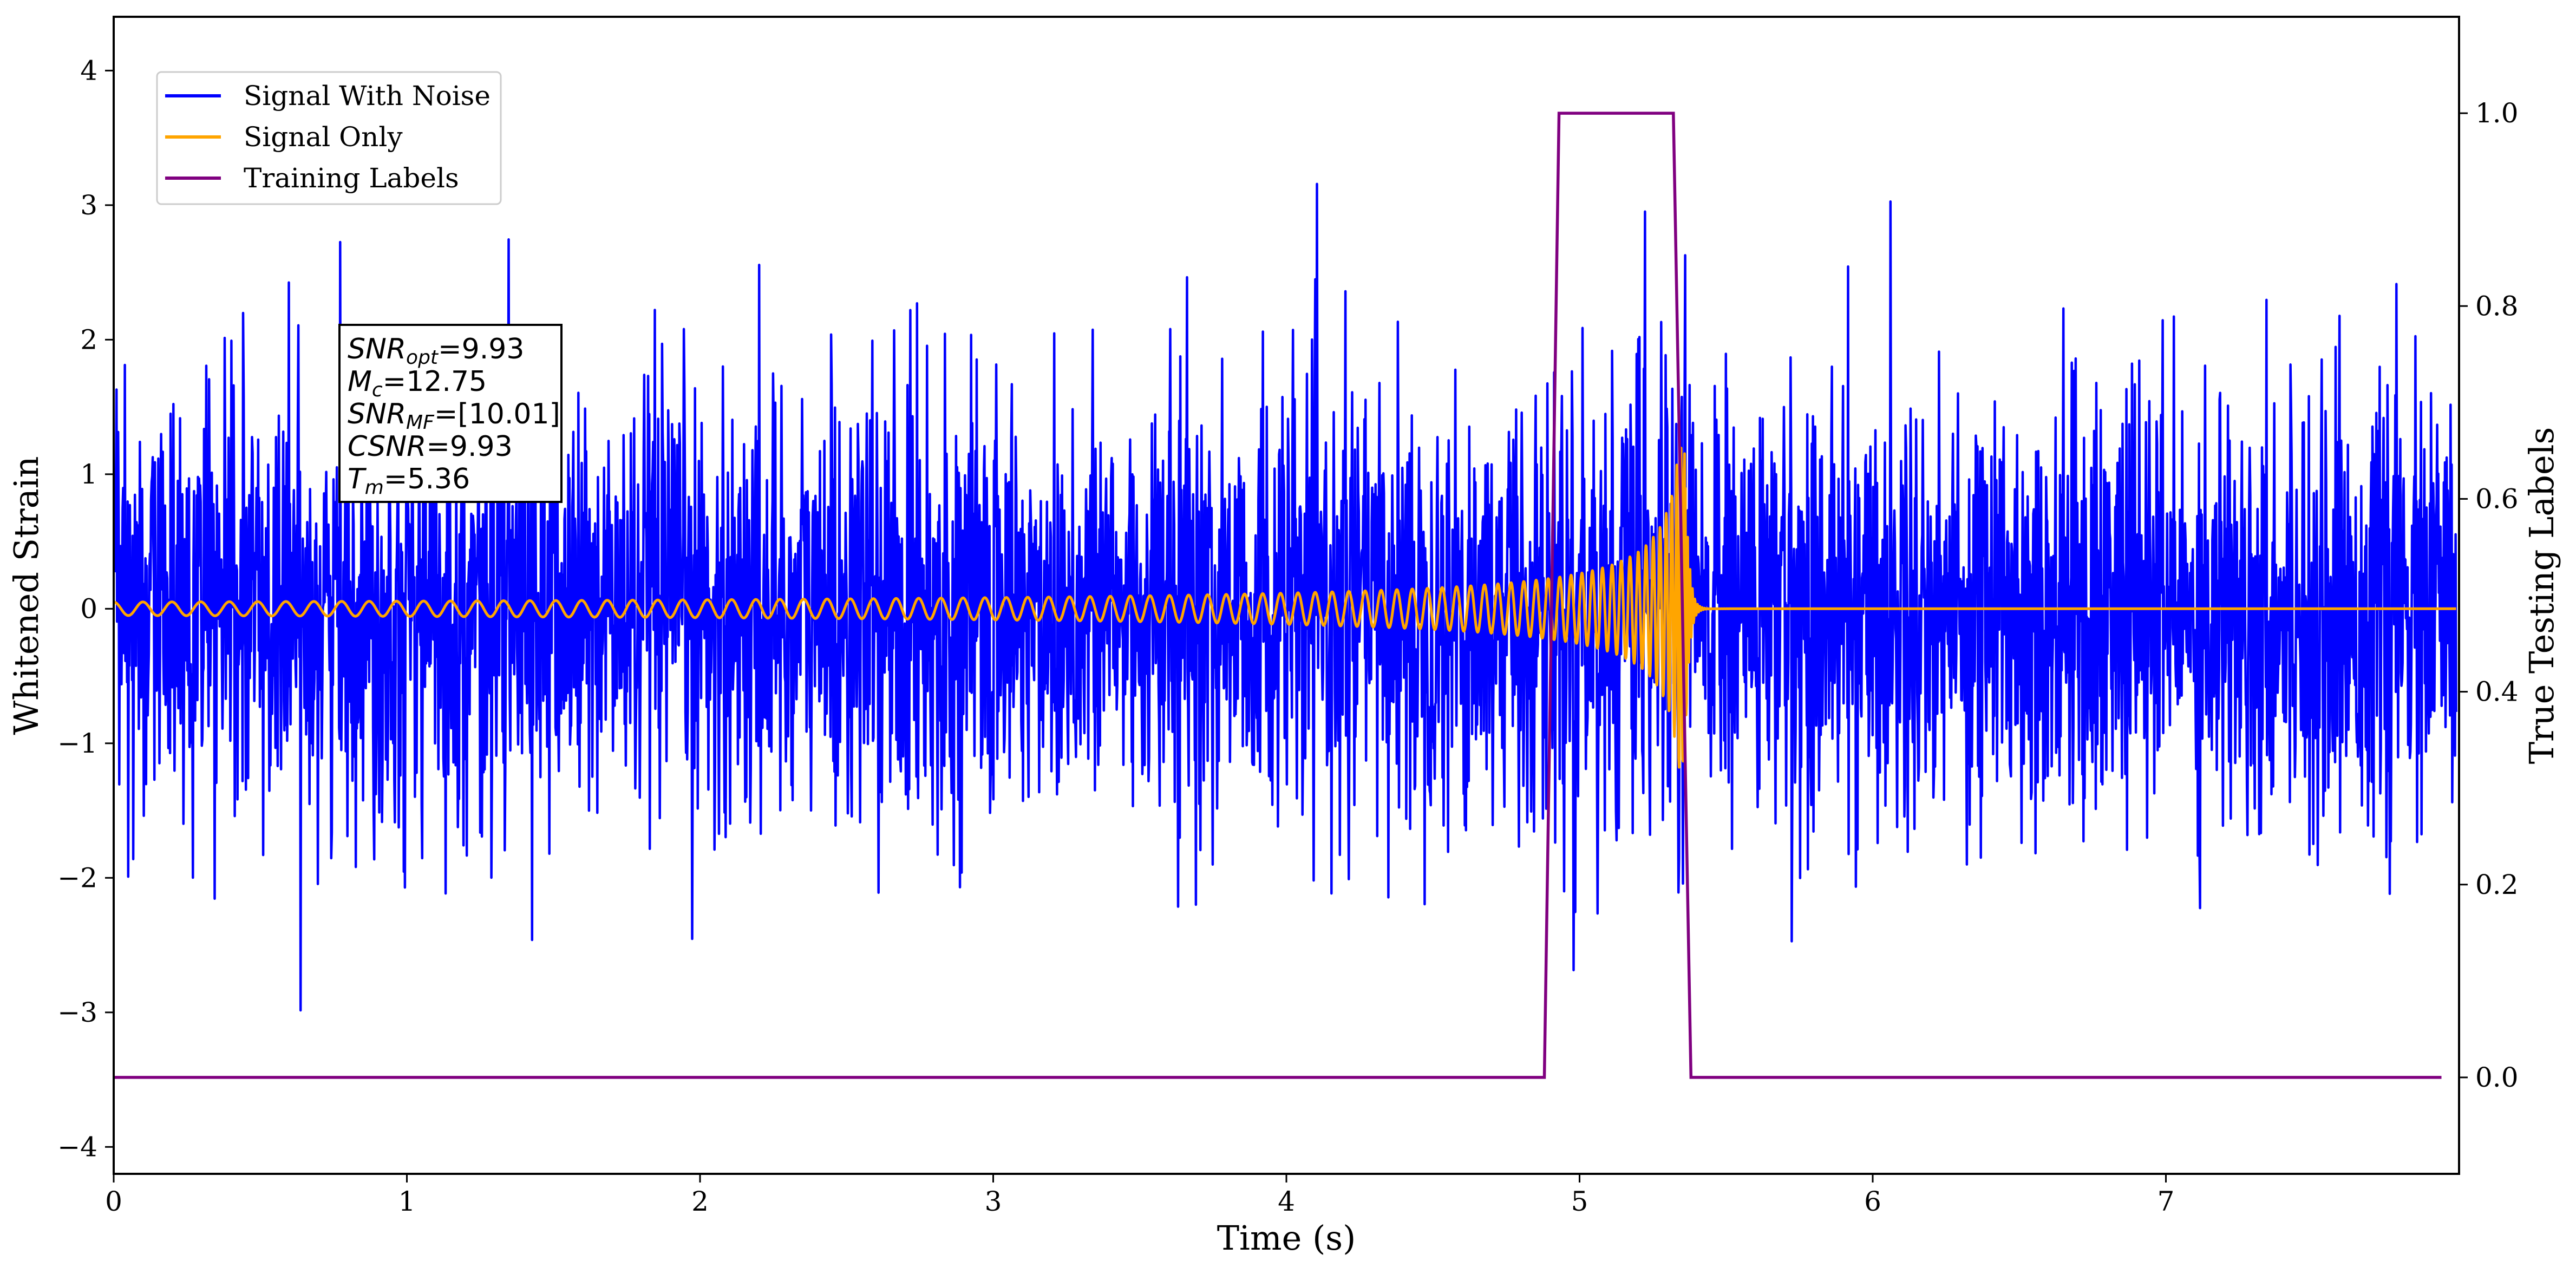  I want to click on y-tick-label: 4, so click(88, 70).